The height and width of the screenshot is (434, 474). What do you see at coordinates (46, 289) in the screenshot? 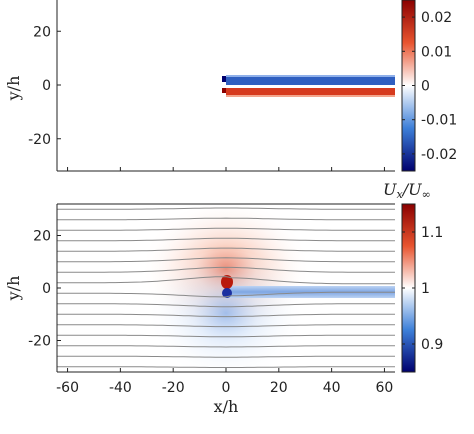
I see `bottom-ytick-label: 0` at bounding box center [46, 289].